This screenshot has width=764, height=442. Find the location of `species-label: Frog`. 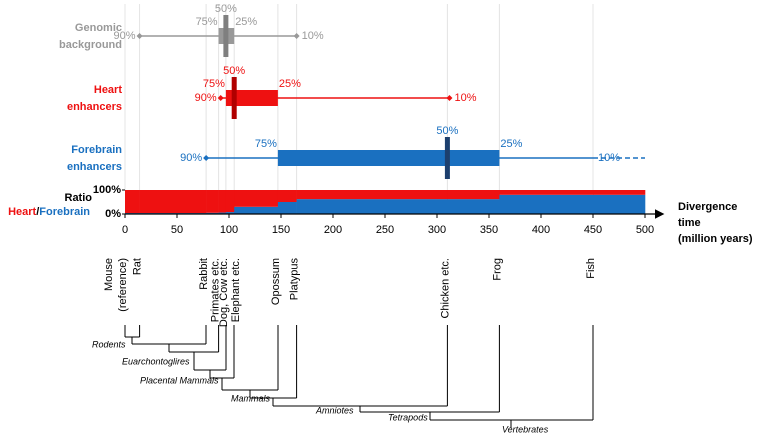

species-label: Frog is located at coordinates (497, 269).